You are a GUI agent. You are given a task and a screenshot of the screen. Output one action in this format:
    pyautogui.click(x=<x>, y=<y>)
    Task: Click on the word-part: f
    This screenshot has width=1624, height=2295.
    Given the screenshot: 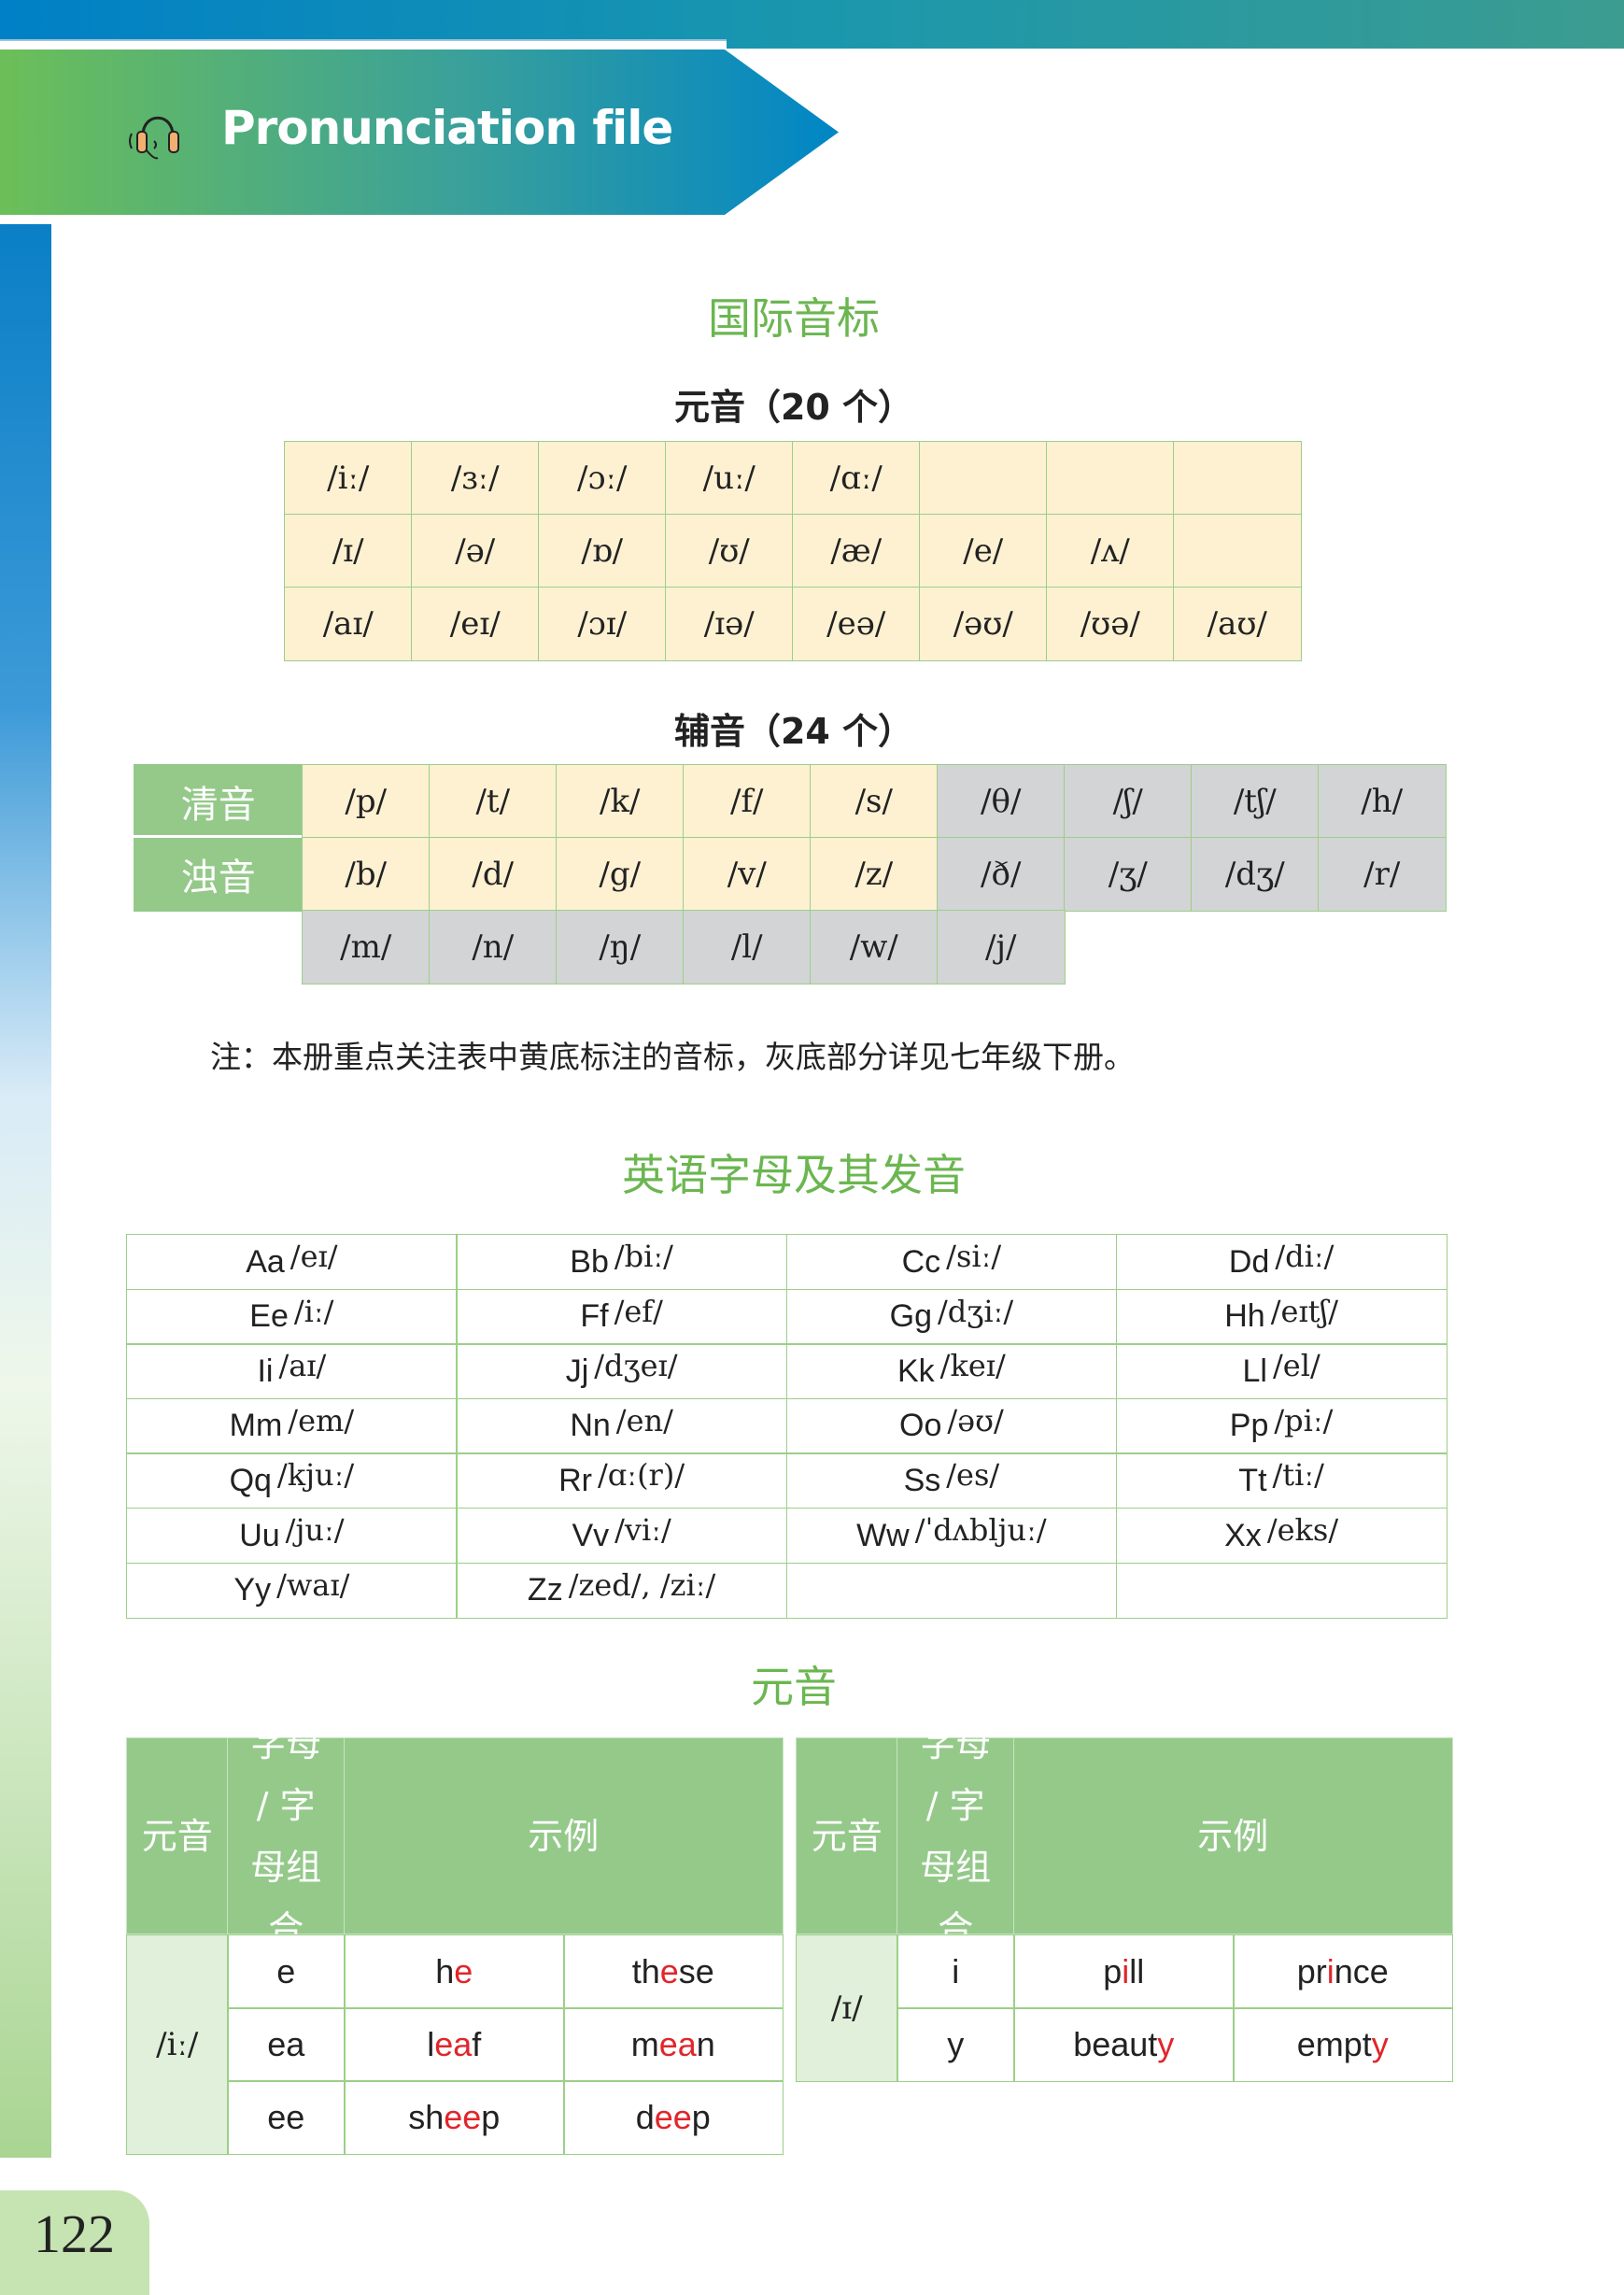 What is the action you would take?
    pyautogui.click(x=477, y=2043)
    